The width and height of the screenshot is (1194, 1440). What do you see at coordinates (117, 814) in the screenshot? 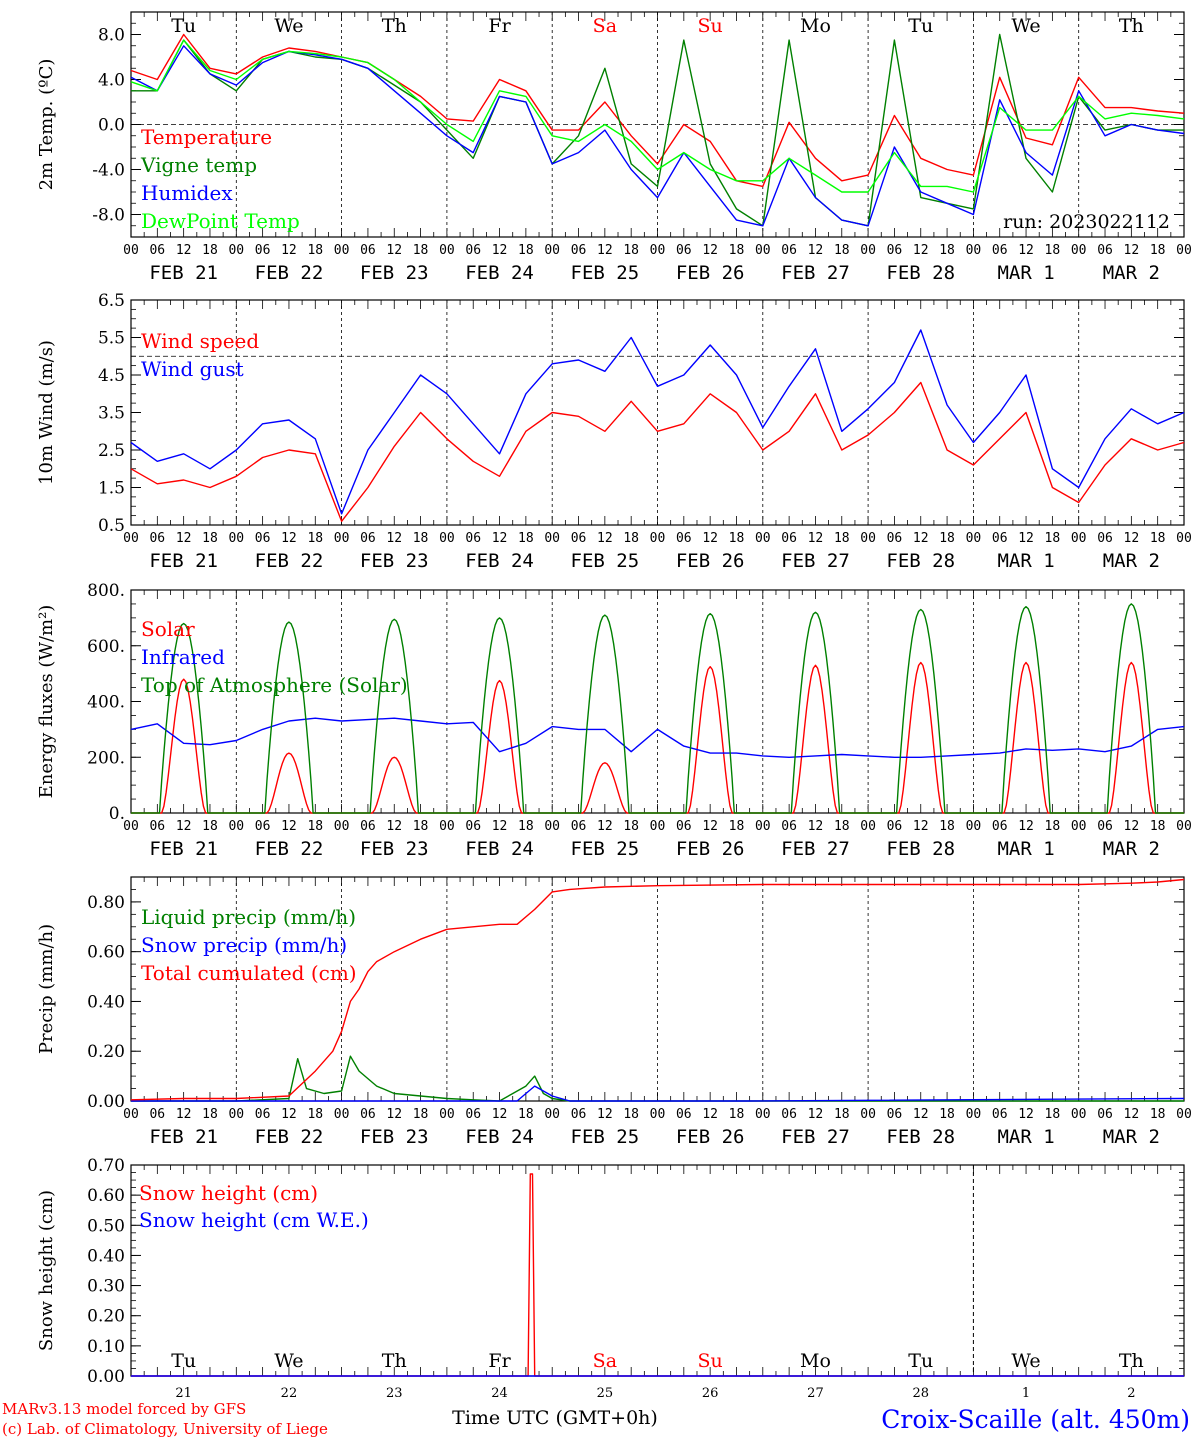
I see `y-tick-label: 0.` at bounding box center [117, 814].